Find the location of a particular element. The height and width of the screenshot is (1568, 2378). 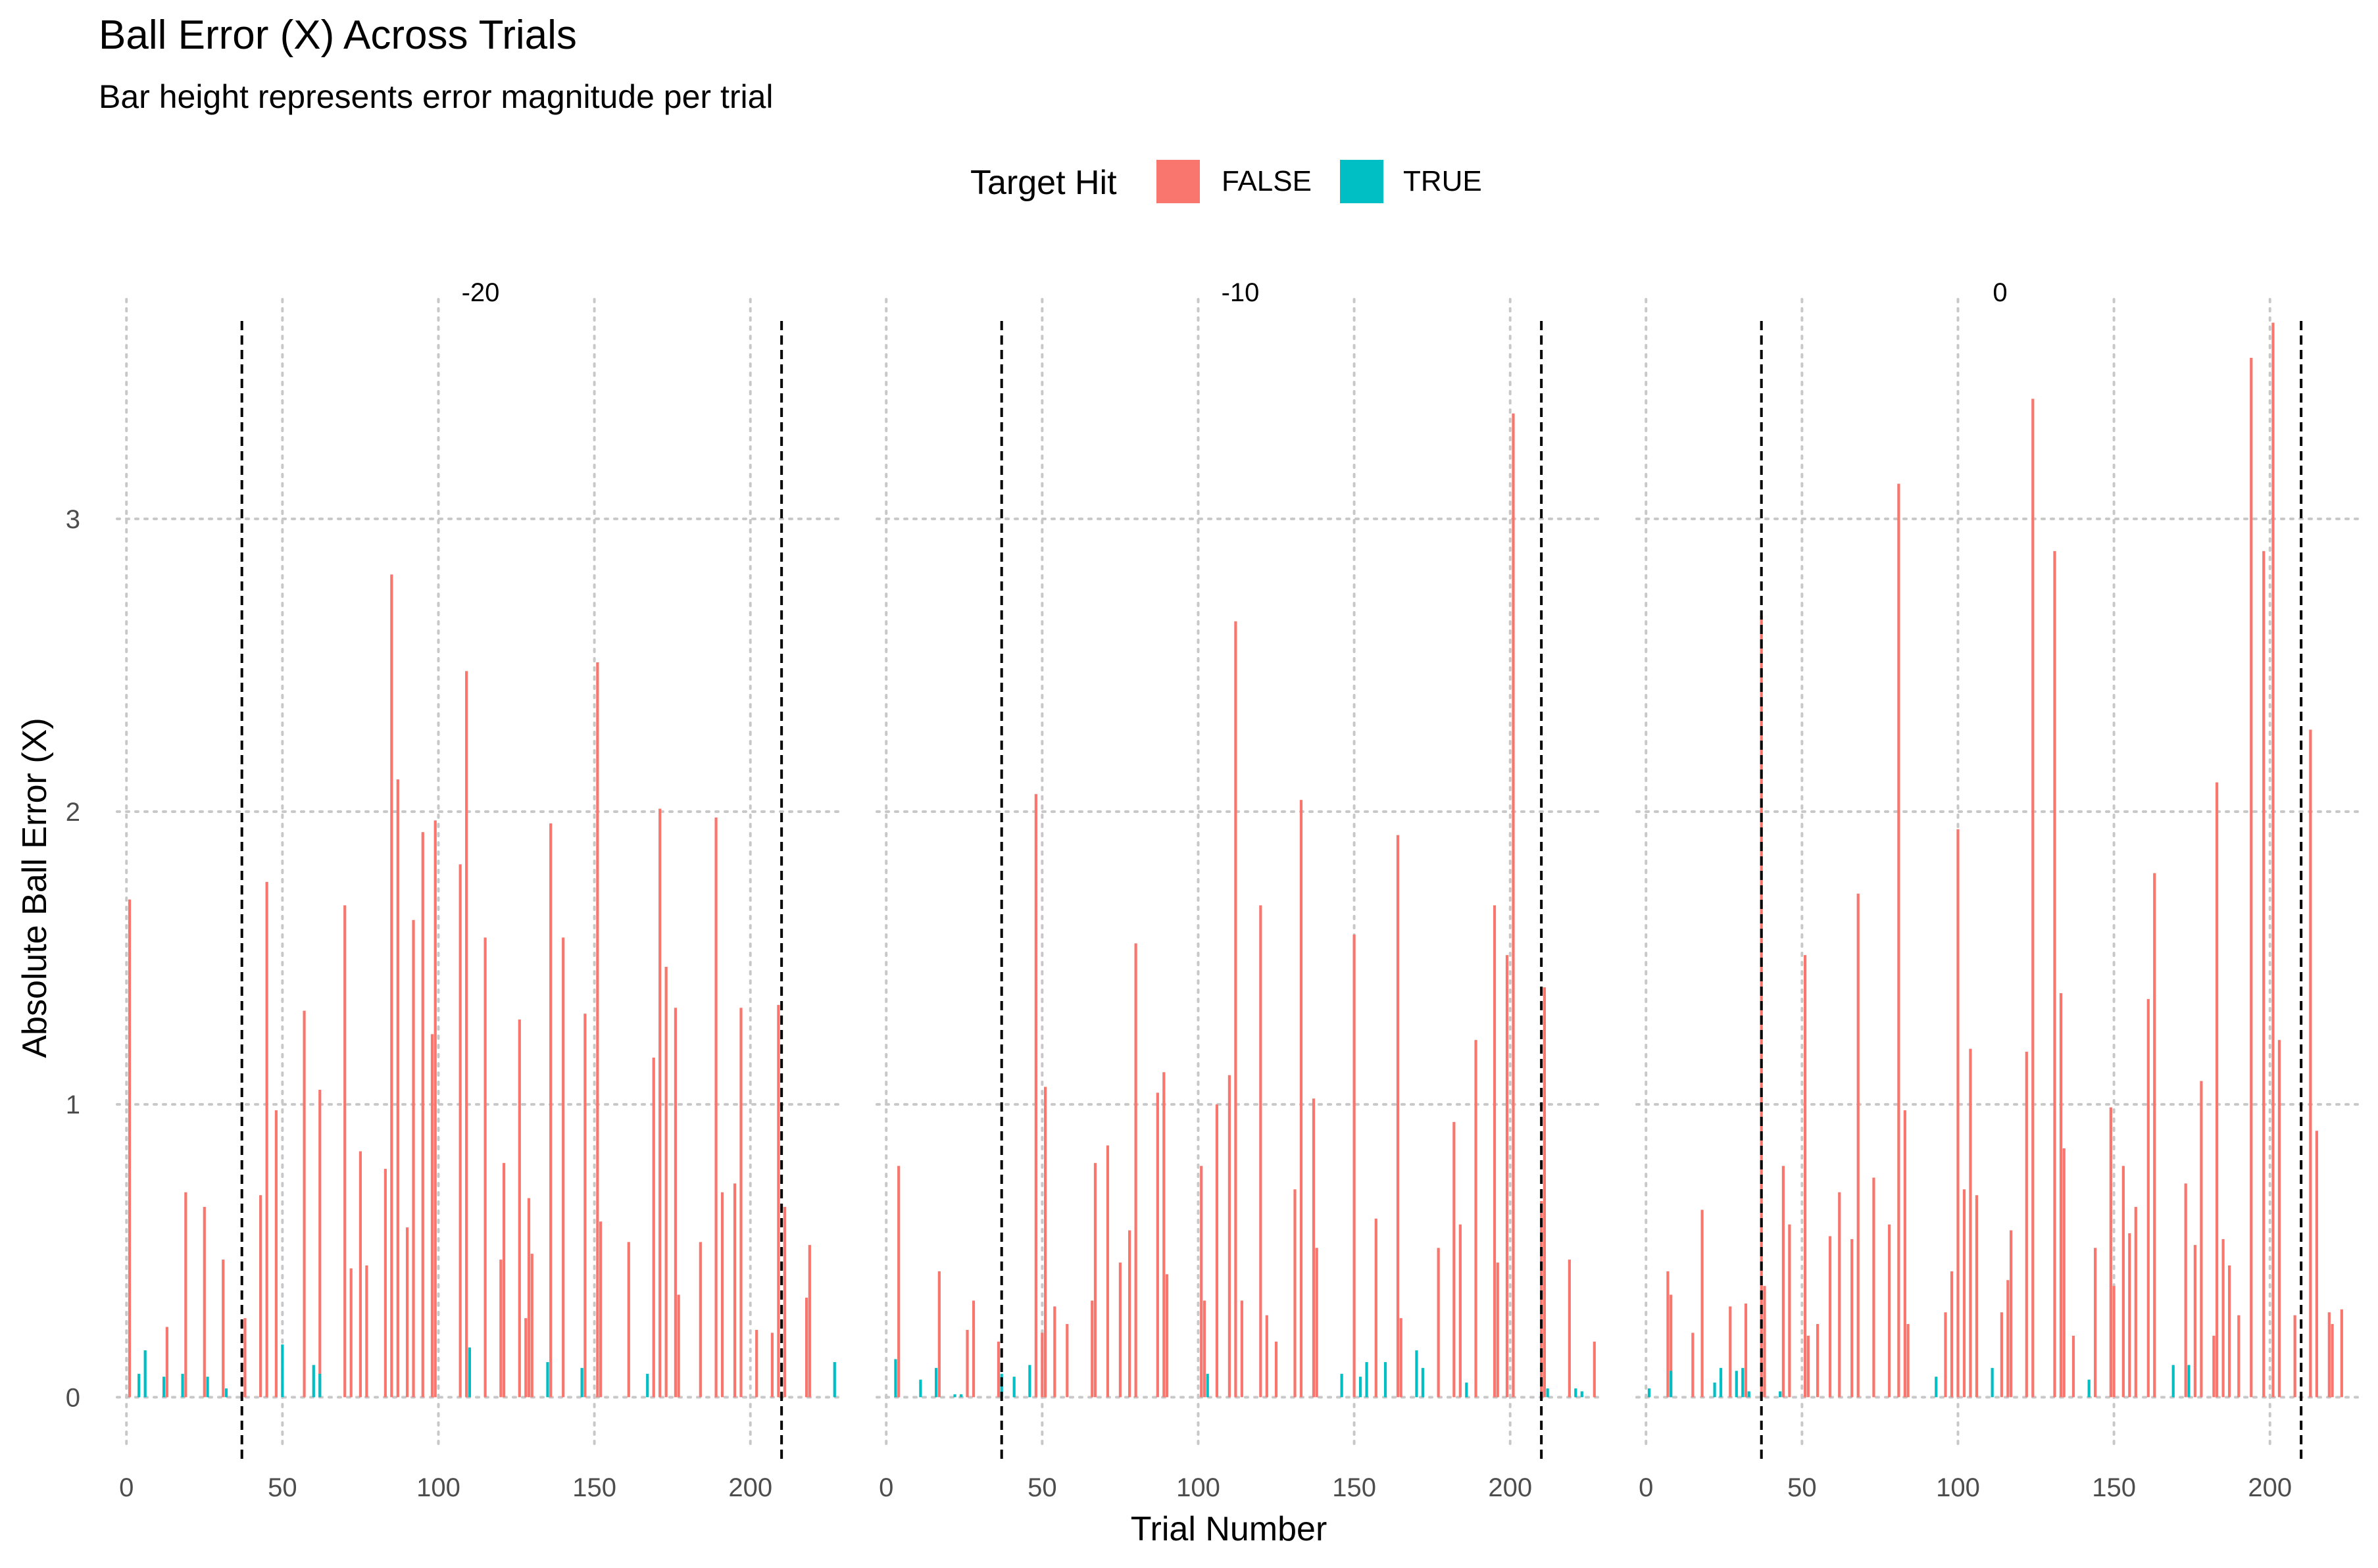

legend-title: Target Hit is located at coordinates (1043, 183).